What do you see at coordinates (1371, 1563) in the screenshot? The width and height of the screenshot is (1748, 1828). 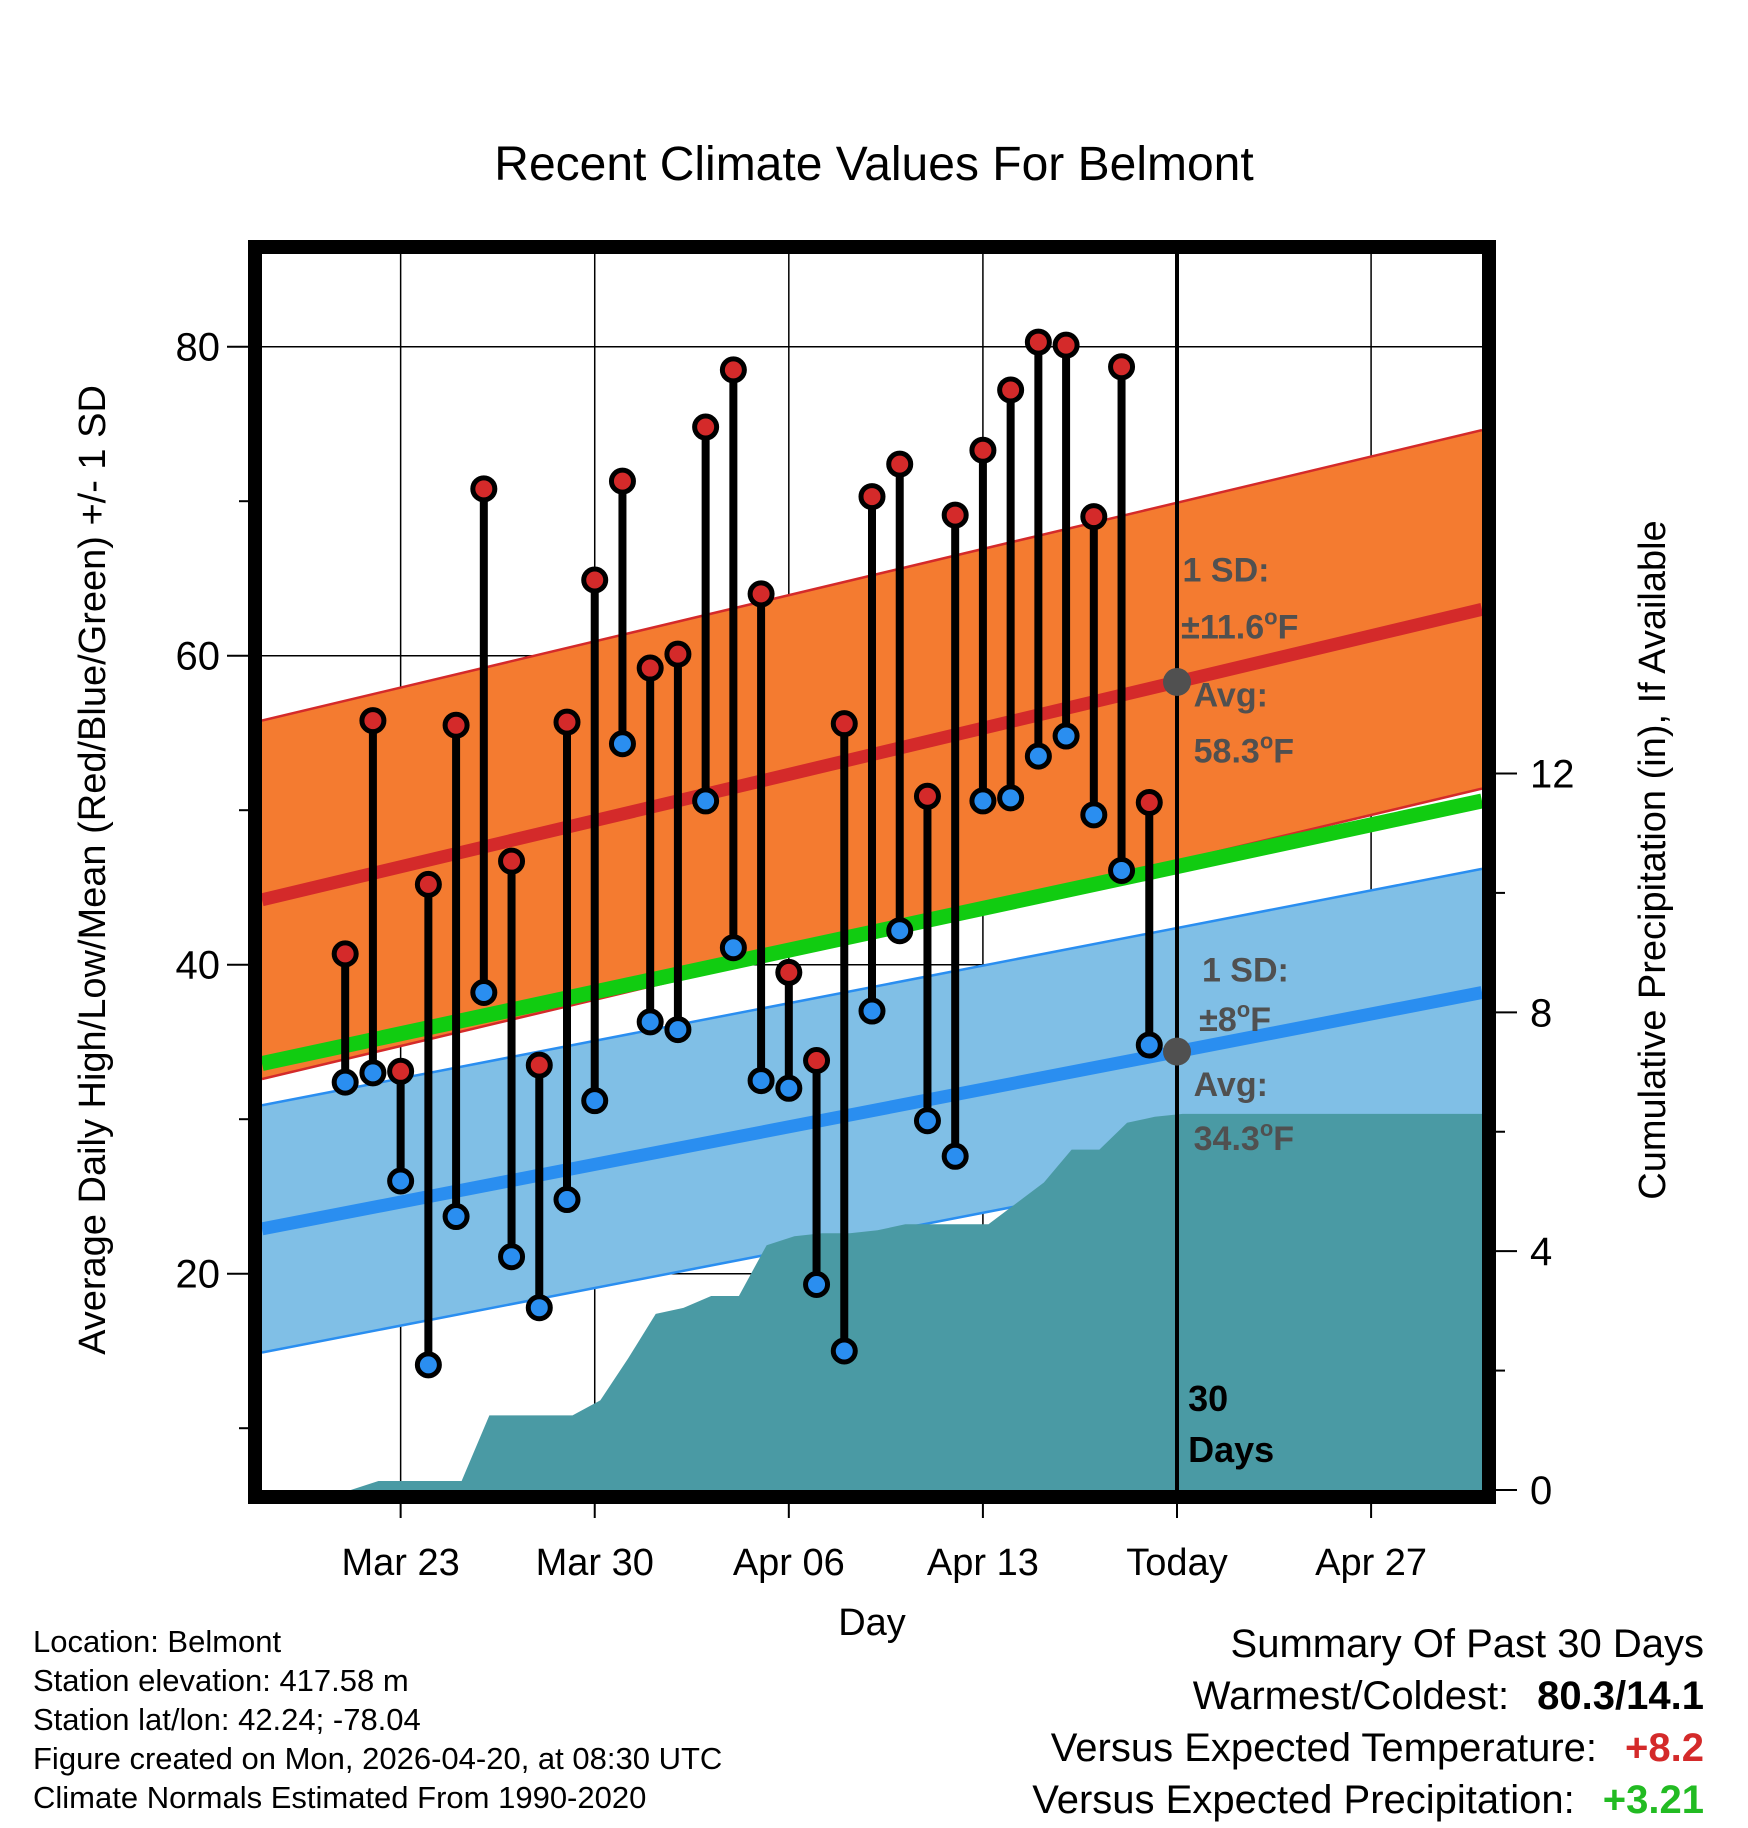 I see `x-tick-label: Apr 27` at bounding box center [1371, 1563].